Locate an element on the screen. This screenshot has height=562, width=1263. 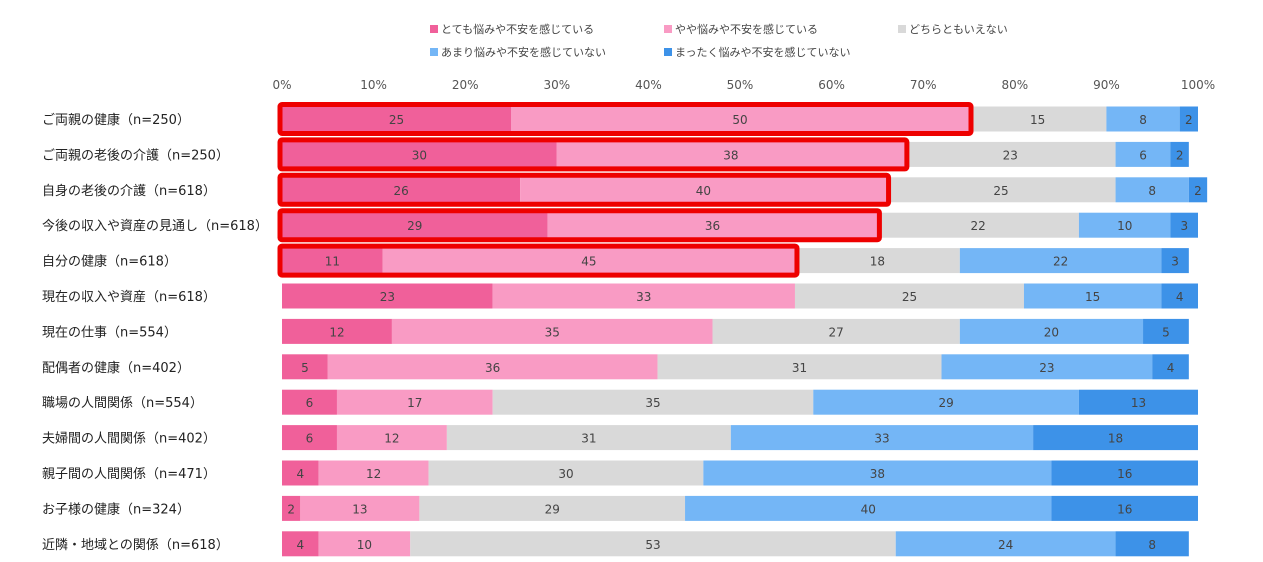
category-label: 親子間の人間関係（n=471） is located at coordinates (129, 474).